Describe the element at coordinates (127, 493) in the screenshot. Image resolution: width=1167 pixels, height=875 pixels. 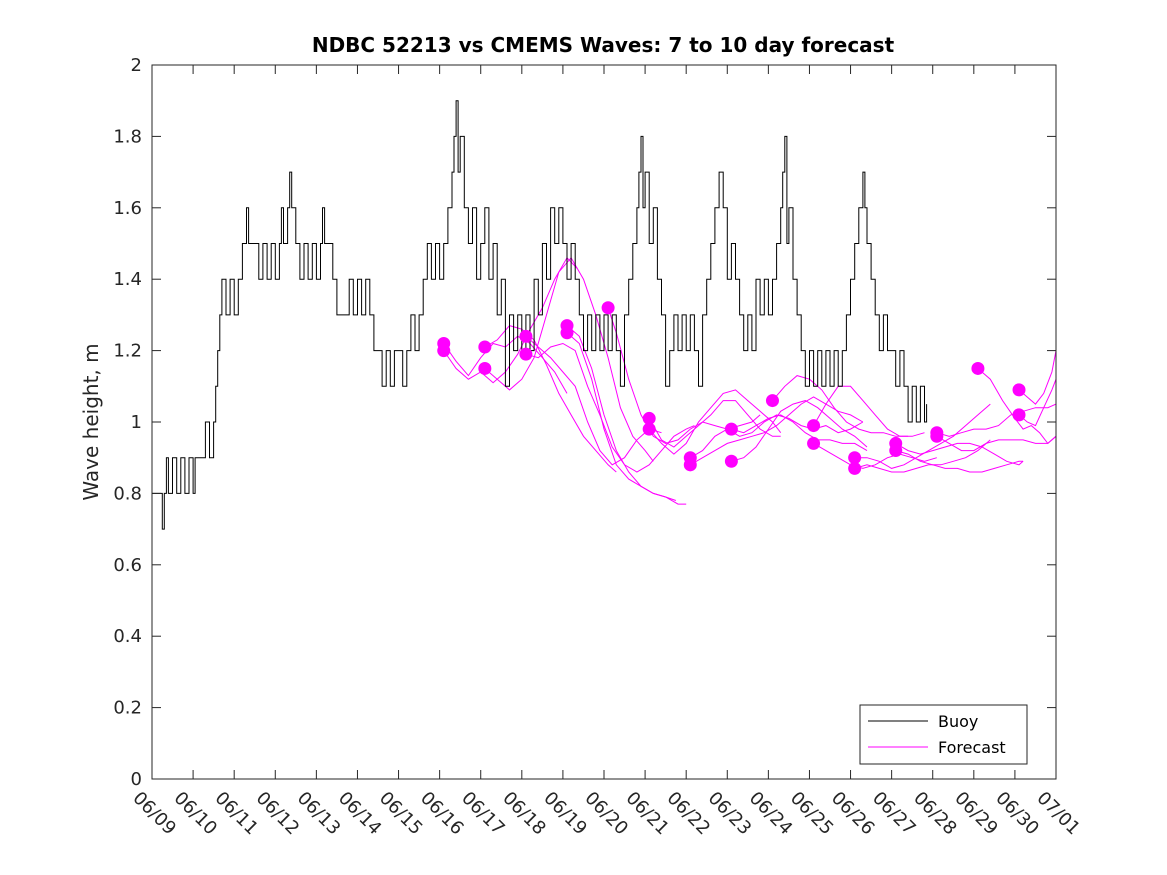
I see `y-tick-label: 0.8` at that location.